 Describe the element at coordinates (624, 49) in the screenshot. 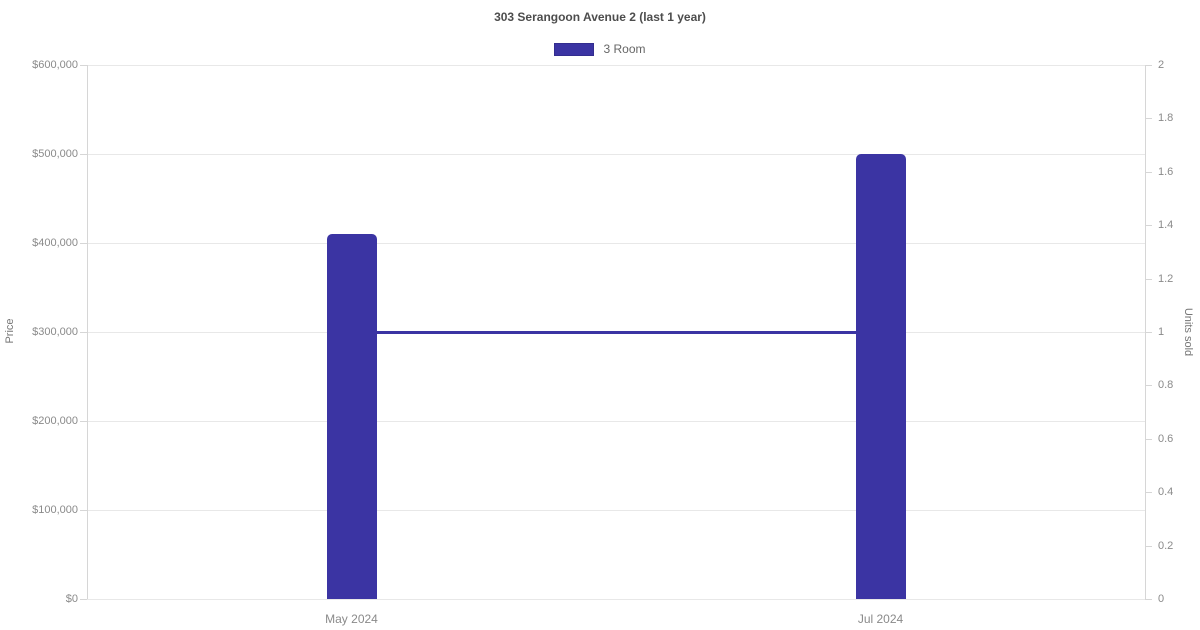

I see `legend-label: 3 Room` at that location.